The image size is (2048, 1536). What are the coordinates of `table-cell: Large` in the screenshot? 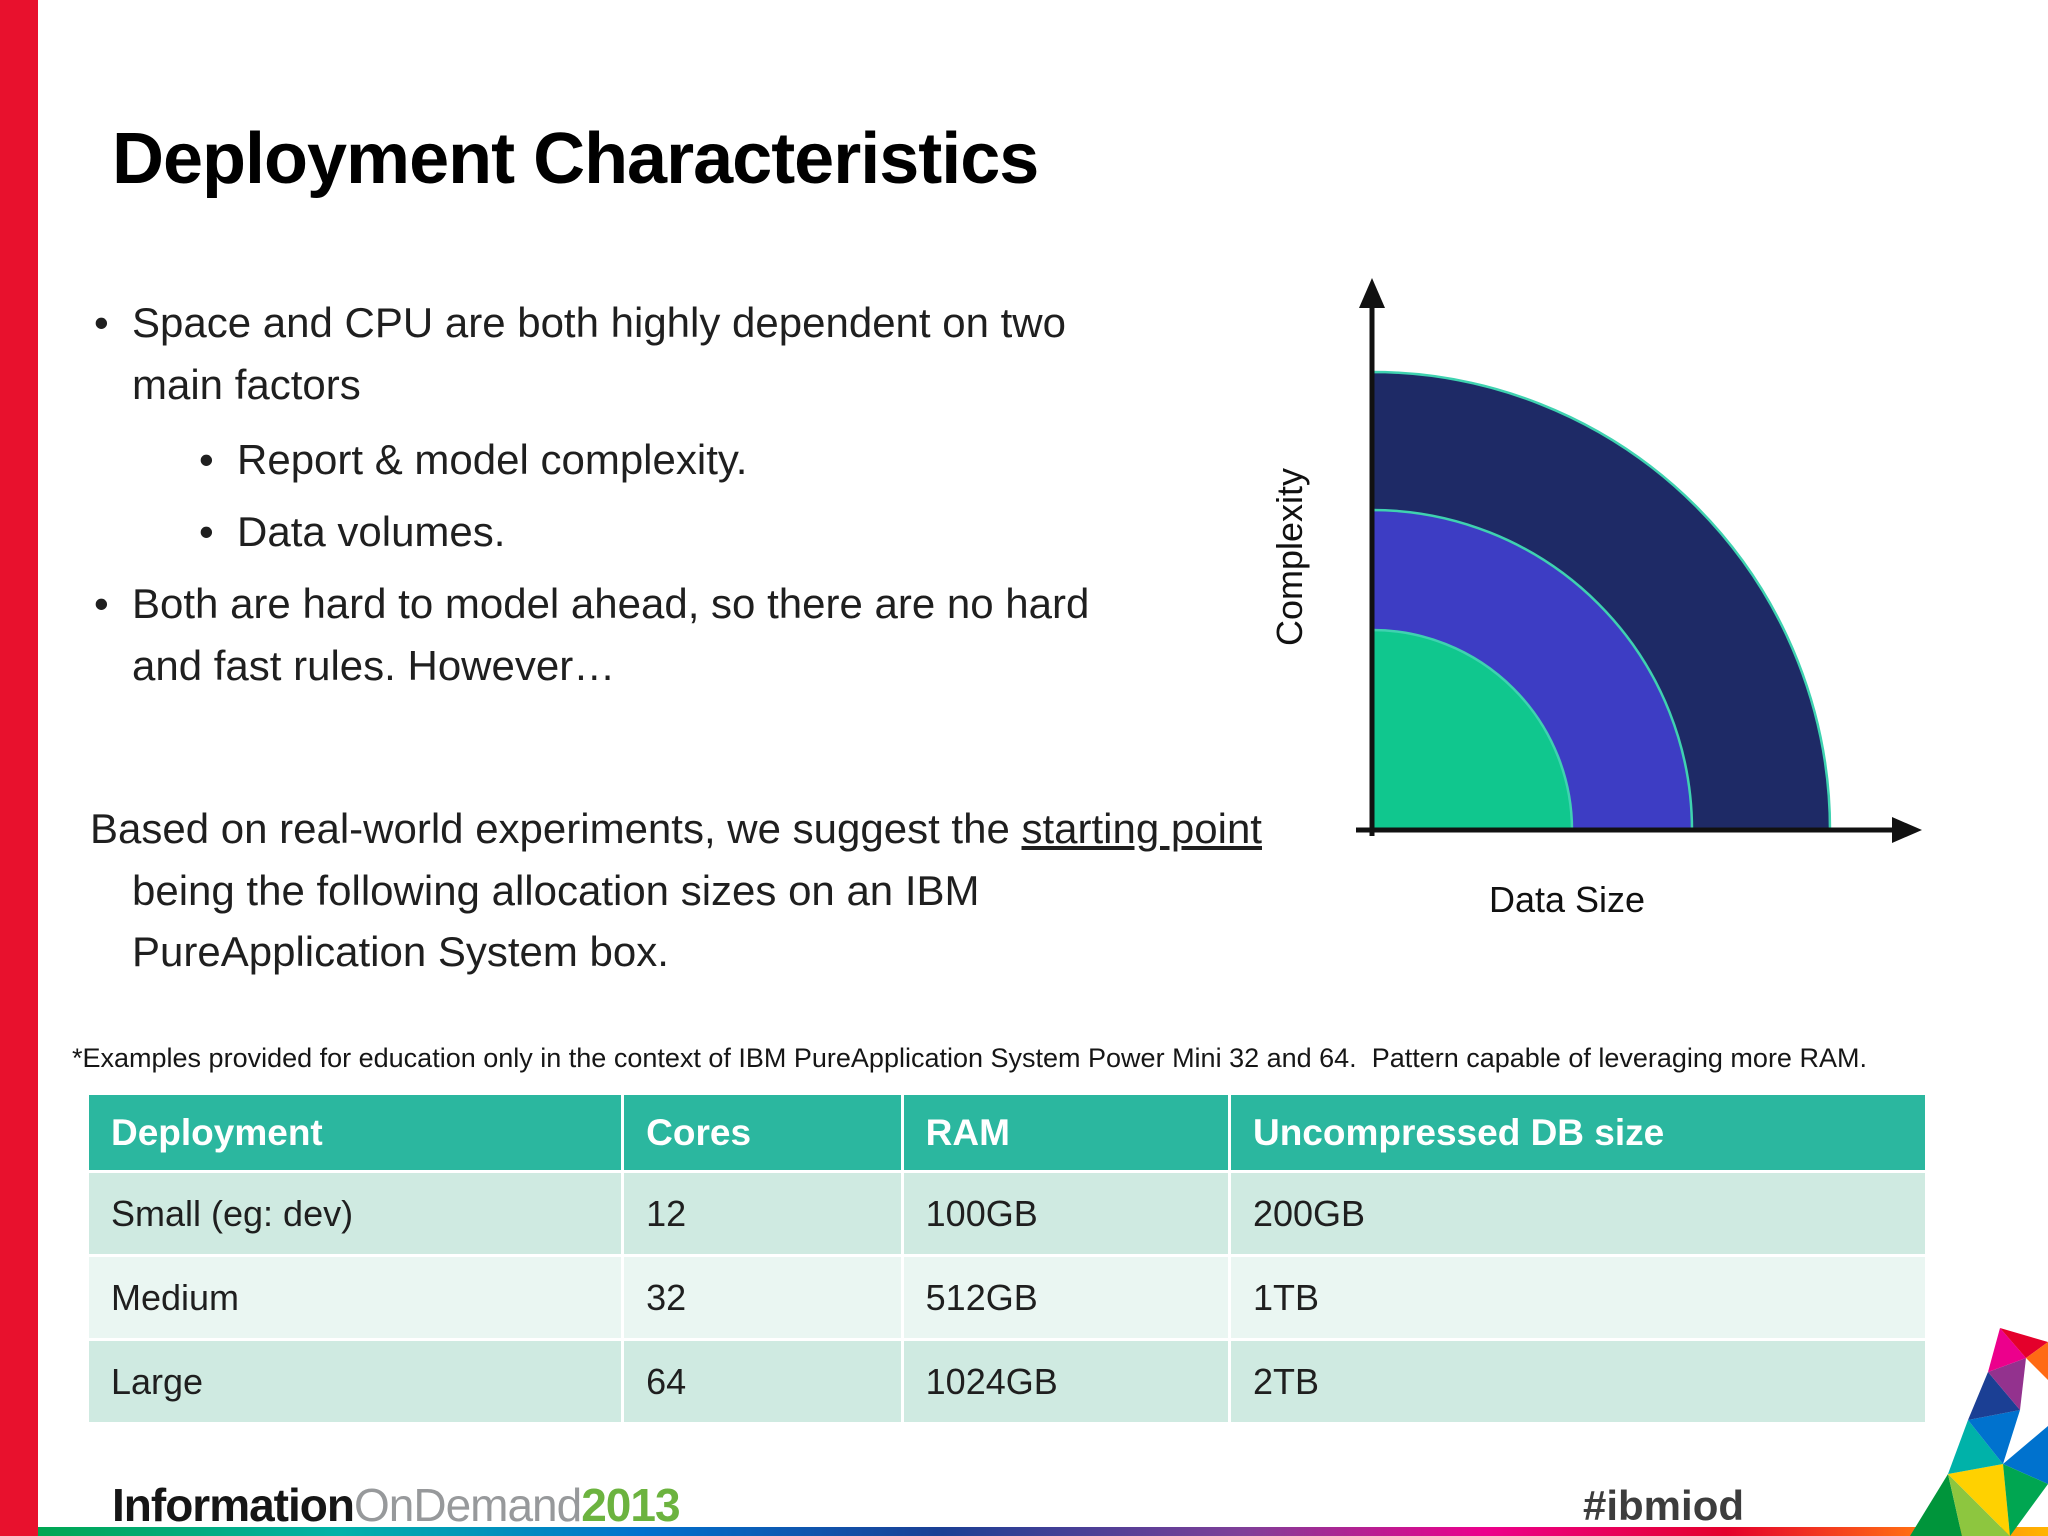 It's located at (355, 1381).